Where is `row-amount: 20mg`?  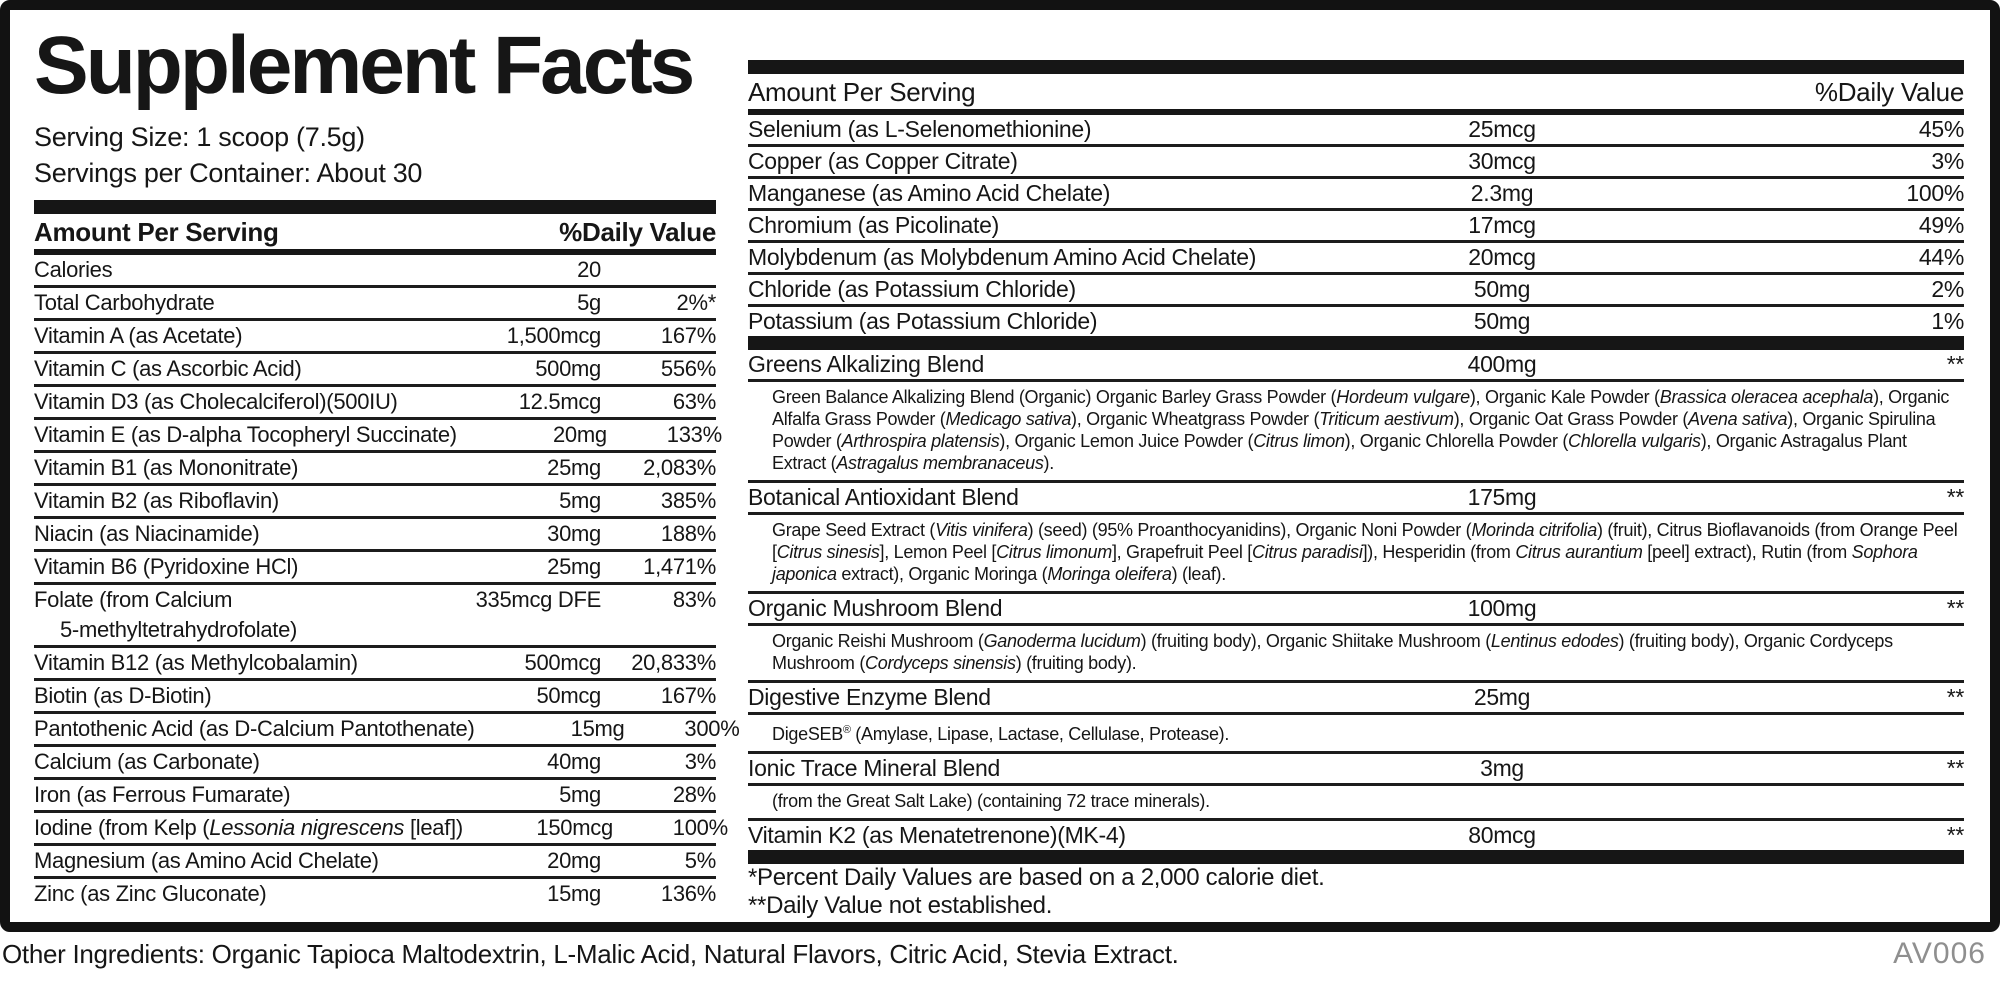 row-amount: 20mg is located at coordinates (574, 860).